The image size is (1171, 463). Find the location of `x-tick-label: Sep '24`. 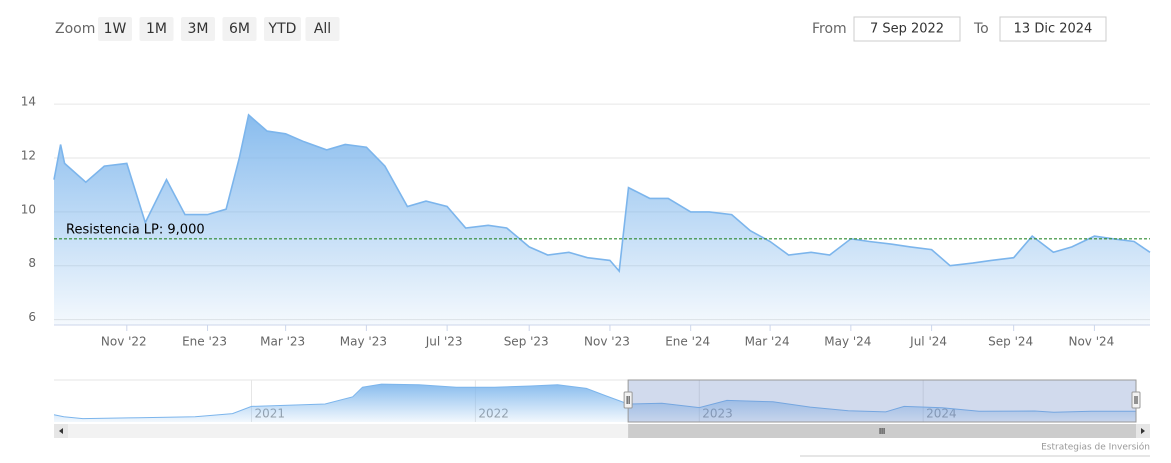

x-tick-label: Sep '24 is located at coordinates (1010, 342).